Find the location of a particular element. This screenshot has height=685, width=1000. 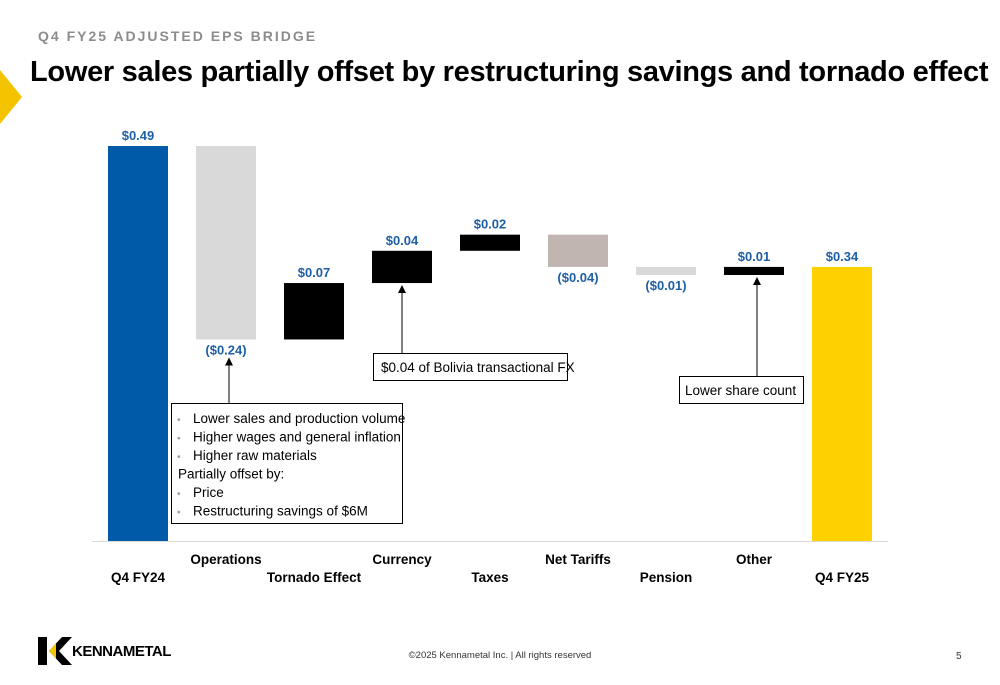

category-label-1: Operations is located at coordinates (225, 559).